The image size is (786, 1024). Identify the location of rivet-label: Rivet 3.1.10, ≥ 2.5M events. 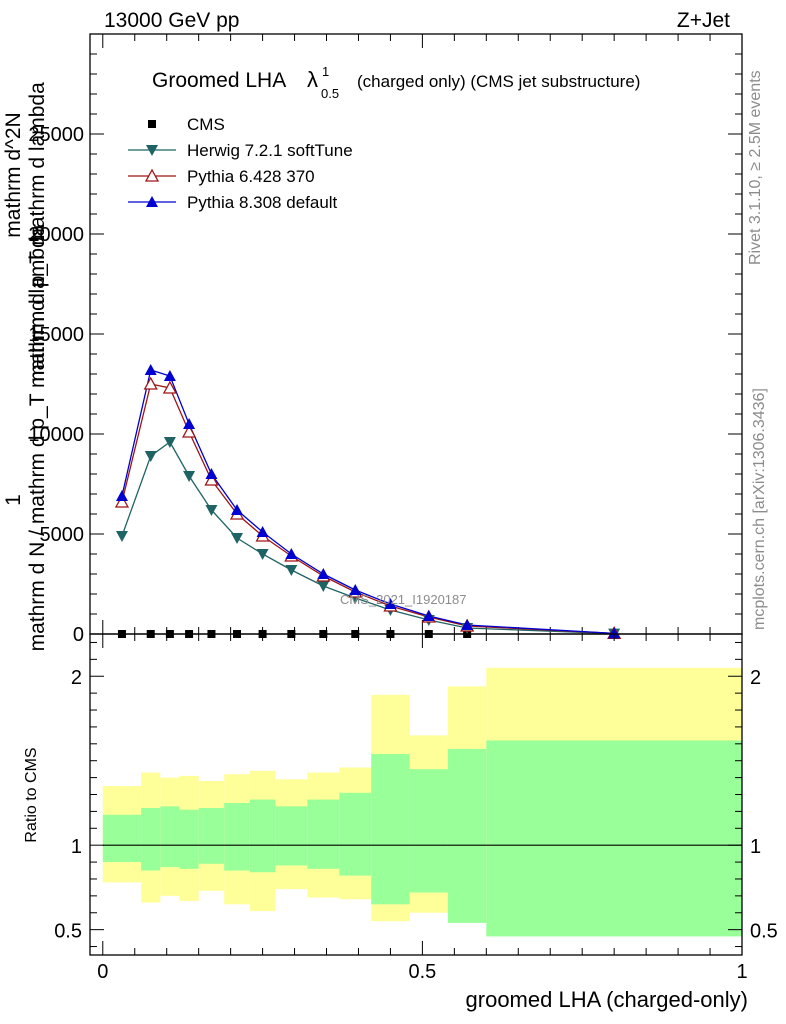
(755, 167).